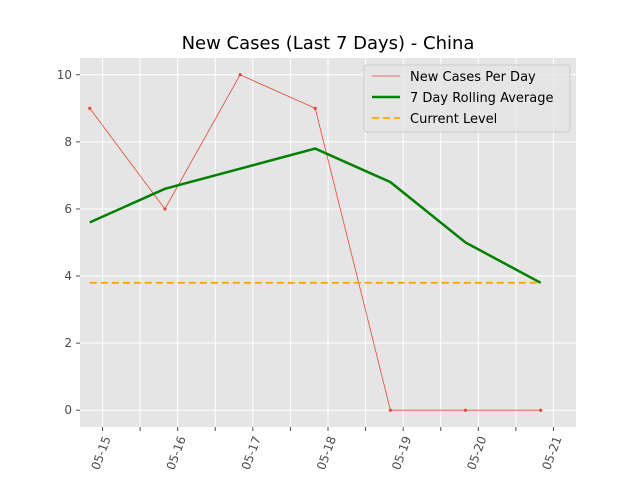 The width and height of the screenshot is (640, 480). I want to click on x-tick-label: 05-21, so click(551, 453).